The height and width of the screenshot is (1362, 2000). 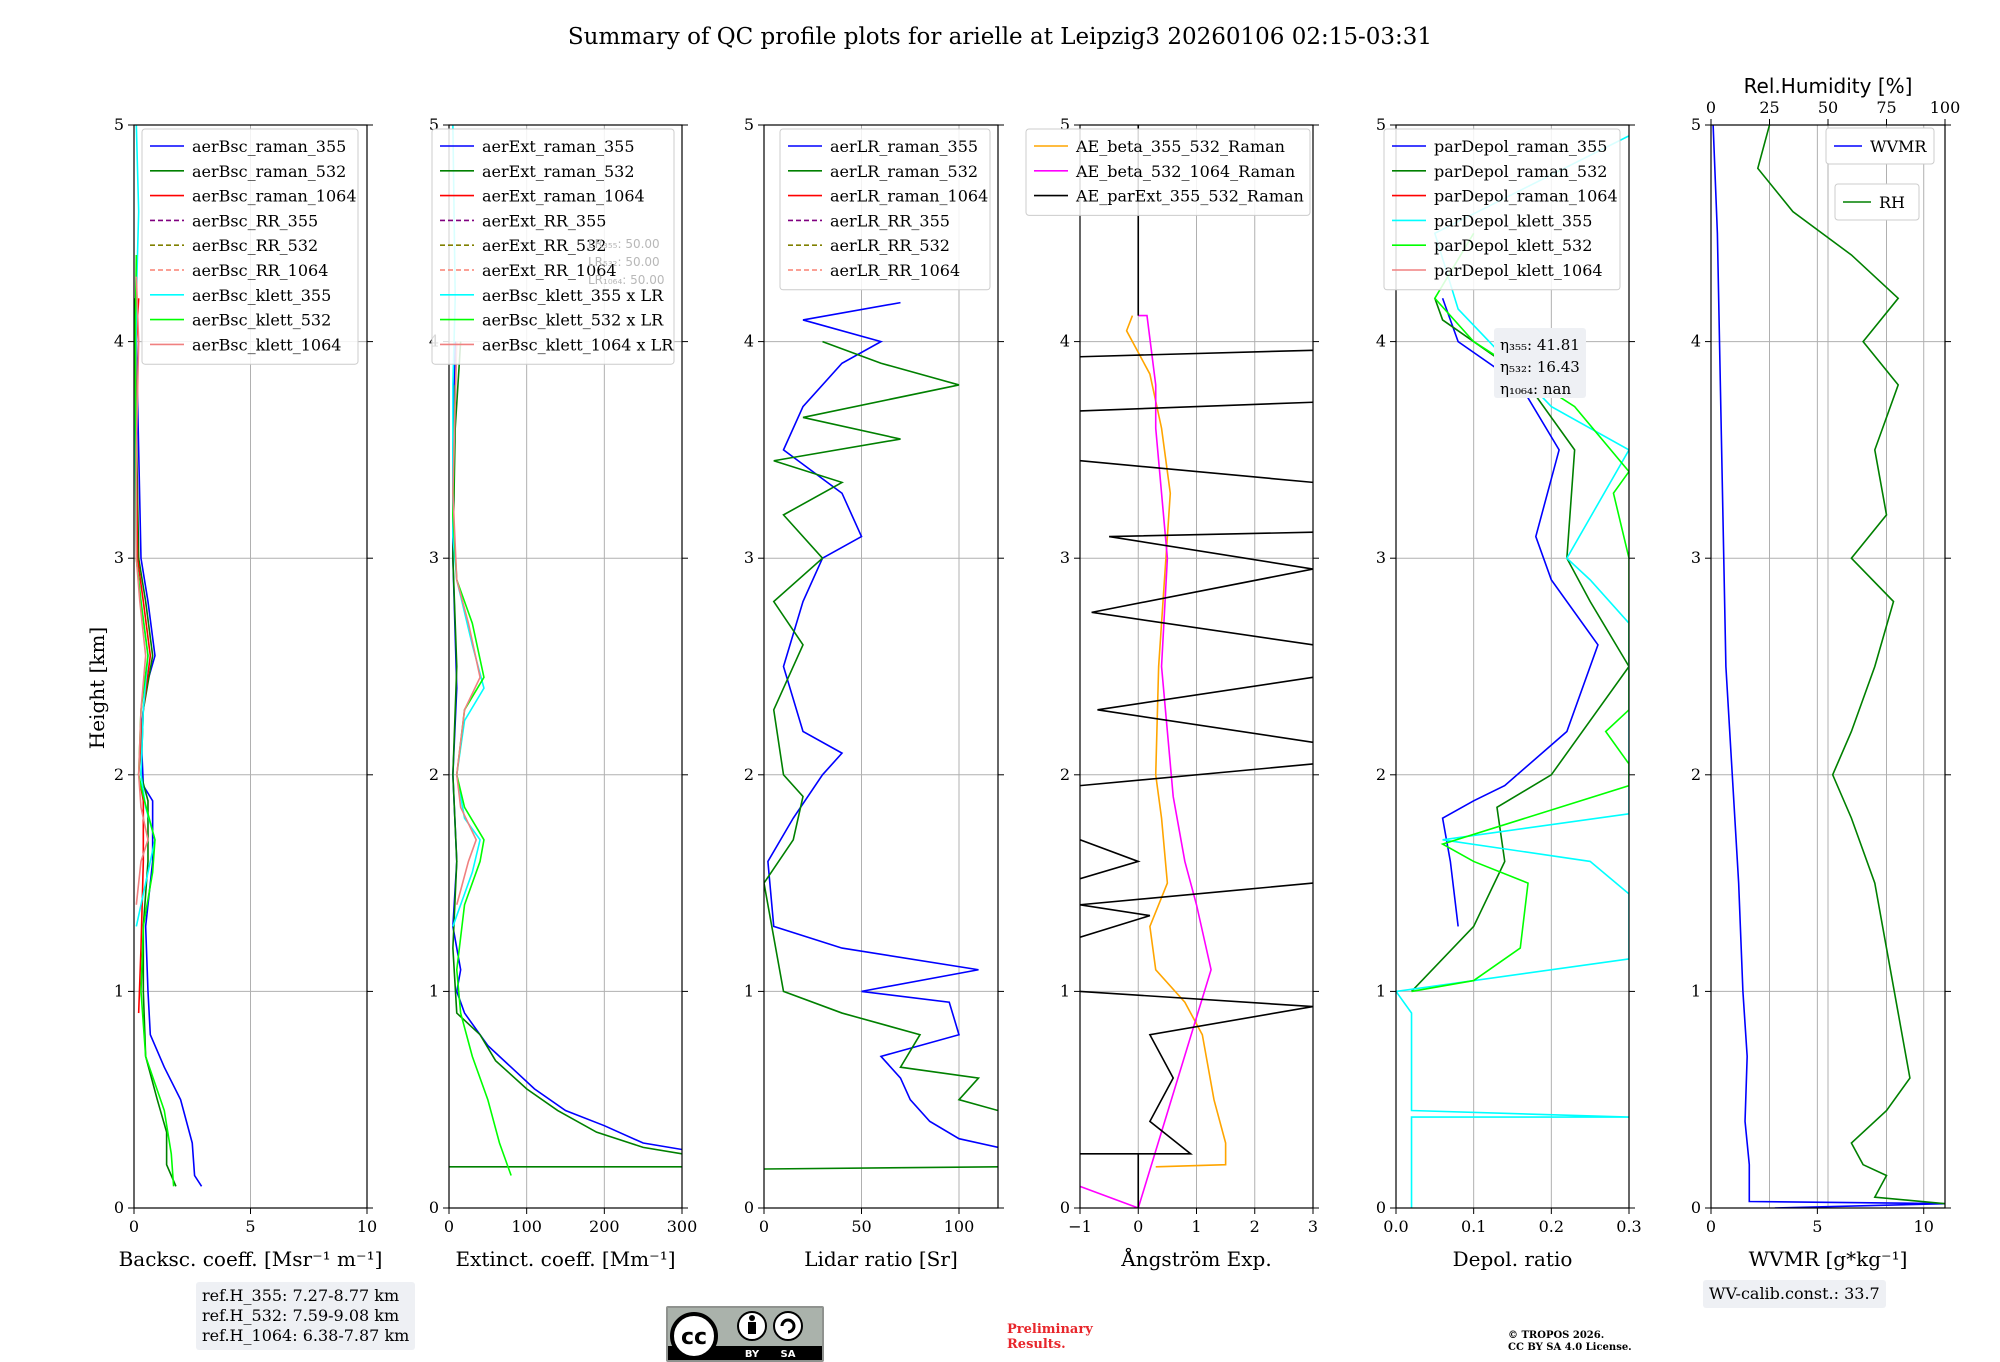 What do you see at coordinates (1196, 1226) in the screenshot?
I see `x-tick-label: 1` at bounding box center [1196, 1226].